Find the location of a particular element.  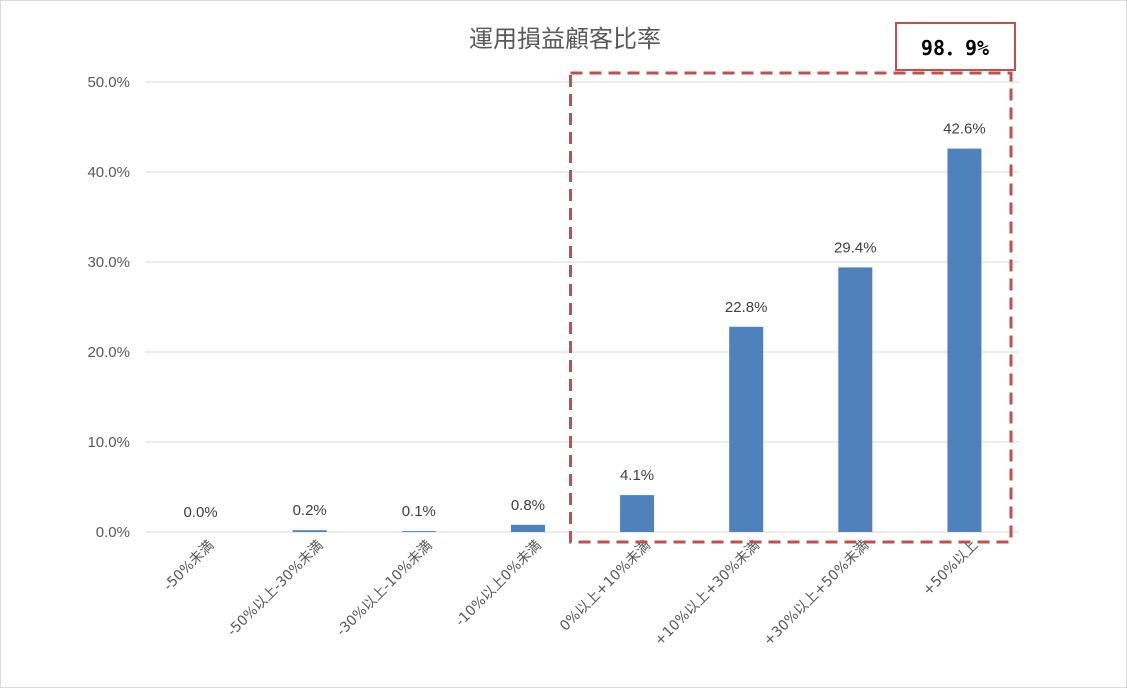

data-label: 0.0% is located at coordinates (200, 512).